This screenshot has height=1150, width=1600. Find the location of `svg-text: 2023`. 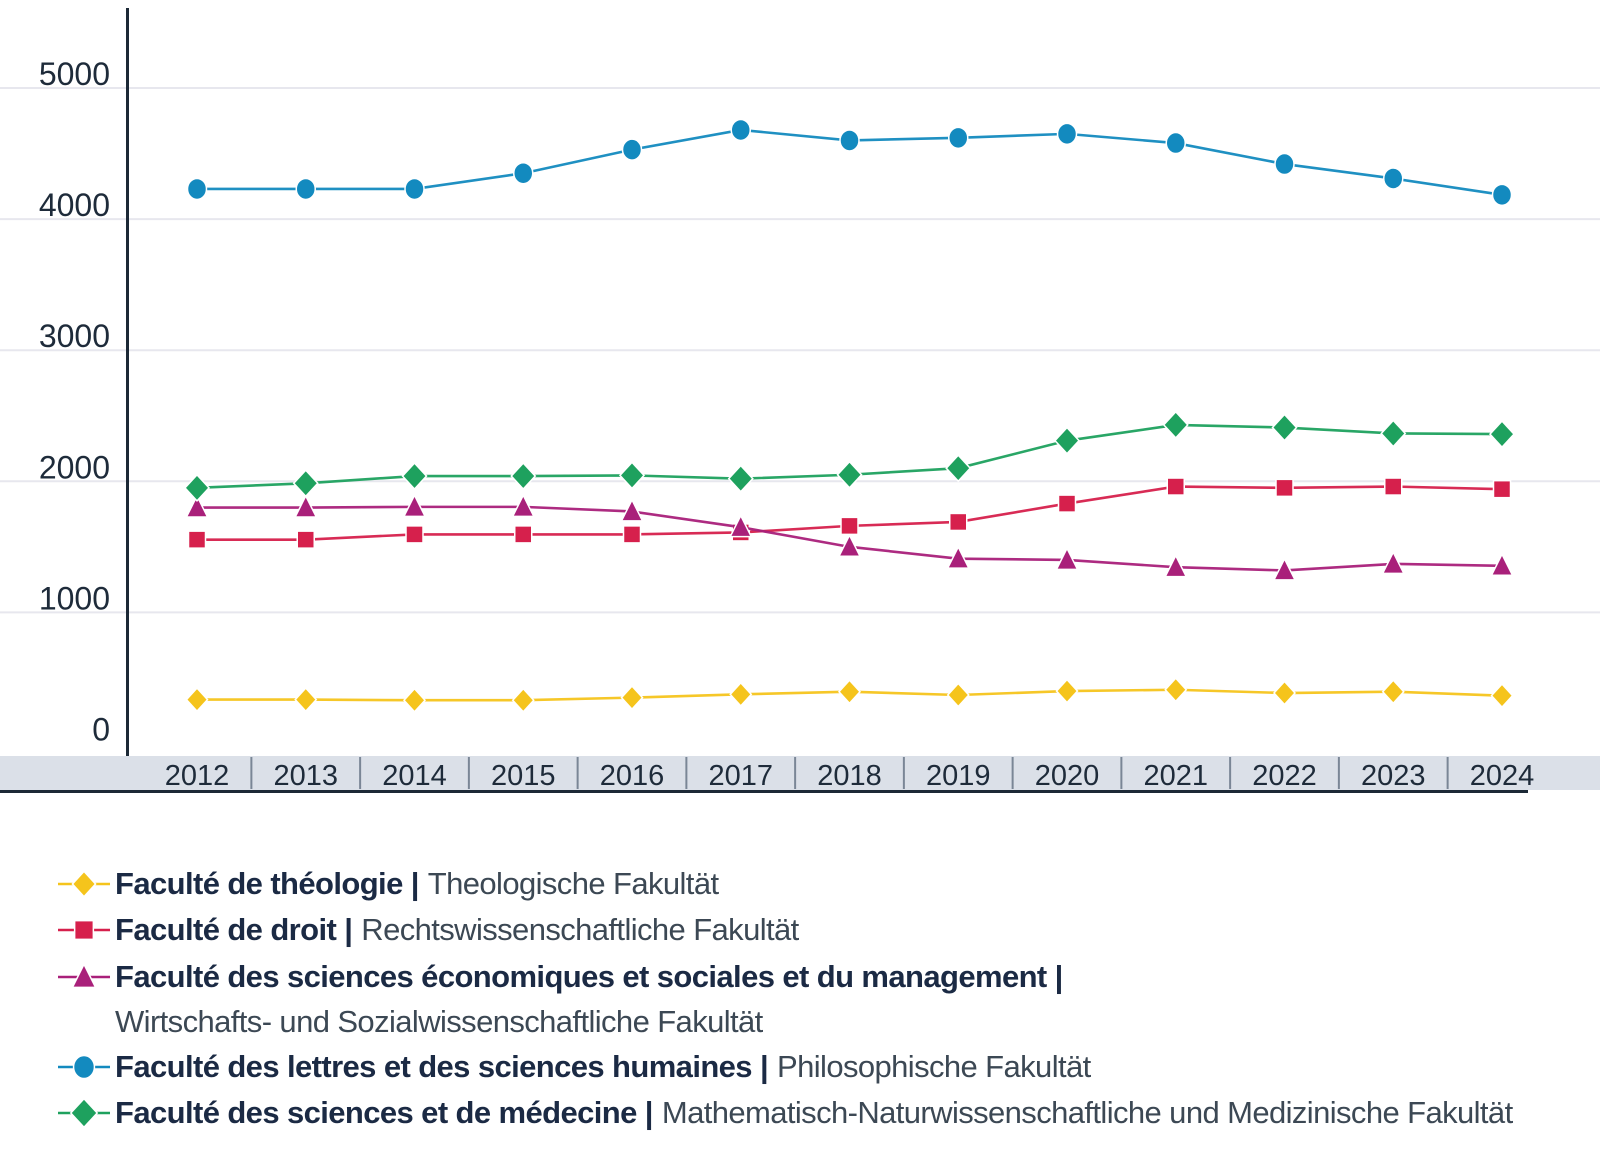

svg-text: 2023 is located at coordinates (1393, 776).